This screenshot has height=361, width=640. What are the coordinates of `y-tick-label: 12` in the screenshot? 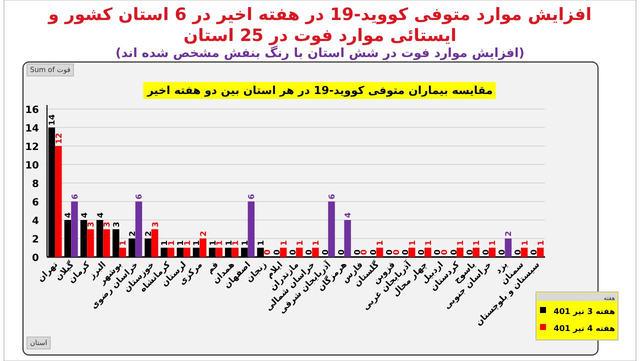 It's located at (32, 147).